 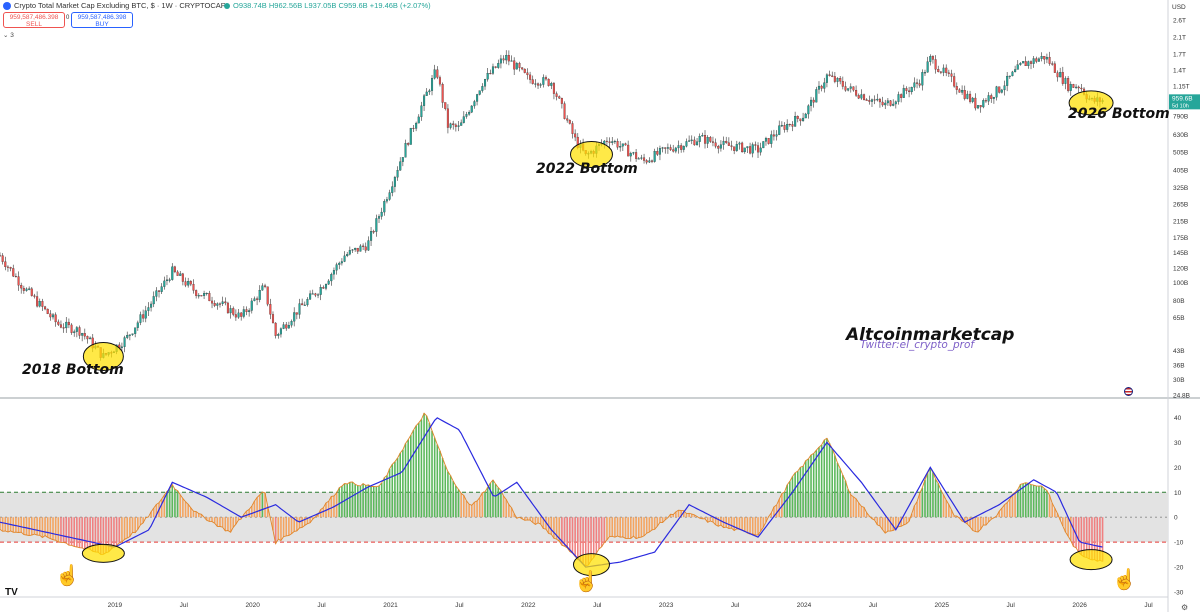 I want to click on time-tick-label: Jul, so click(x=184, y=605).